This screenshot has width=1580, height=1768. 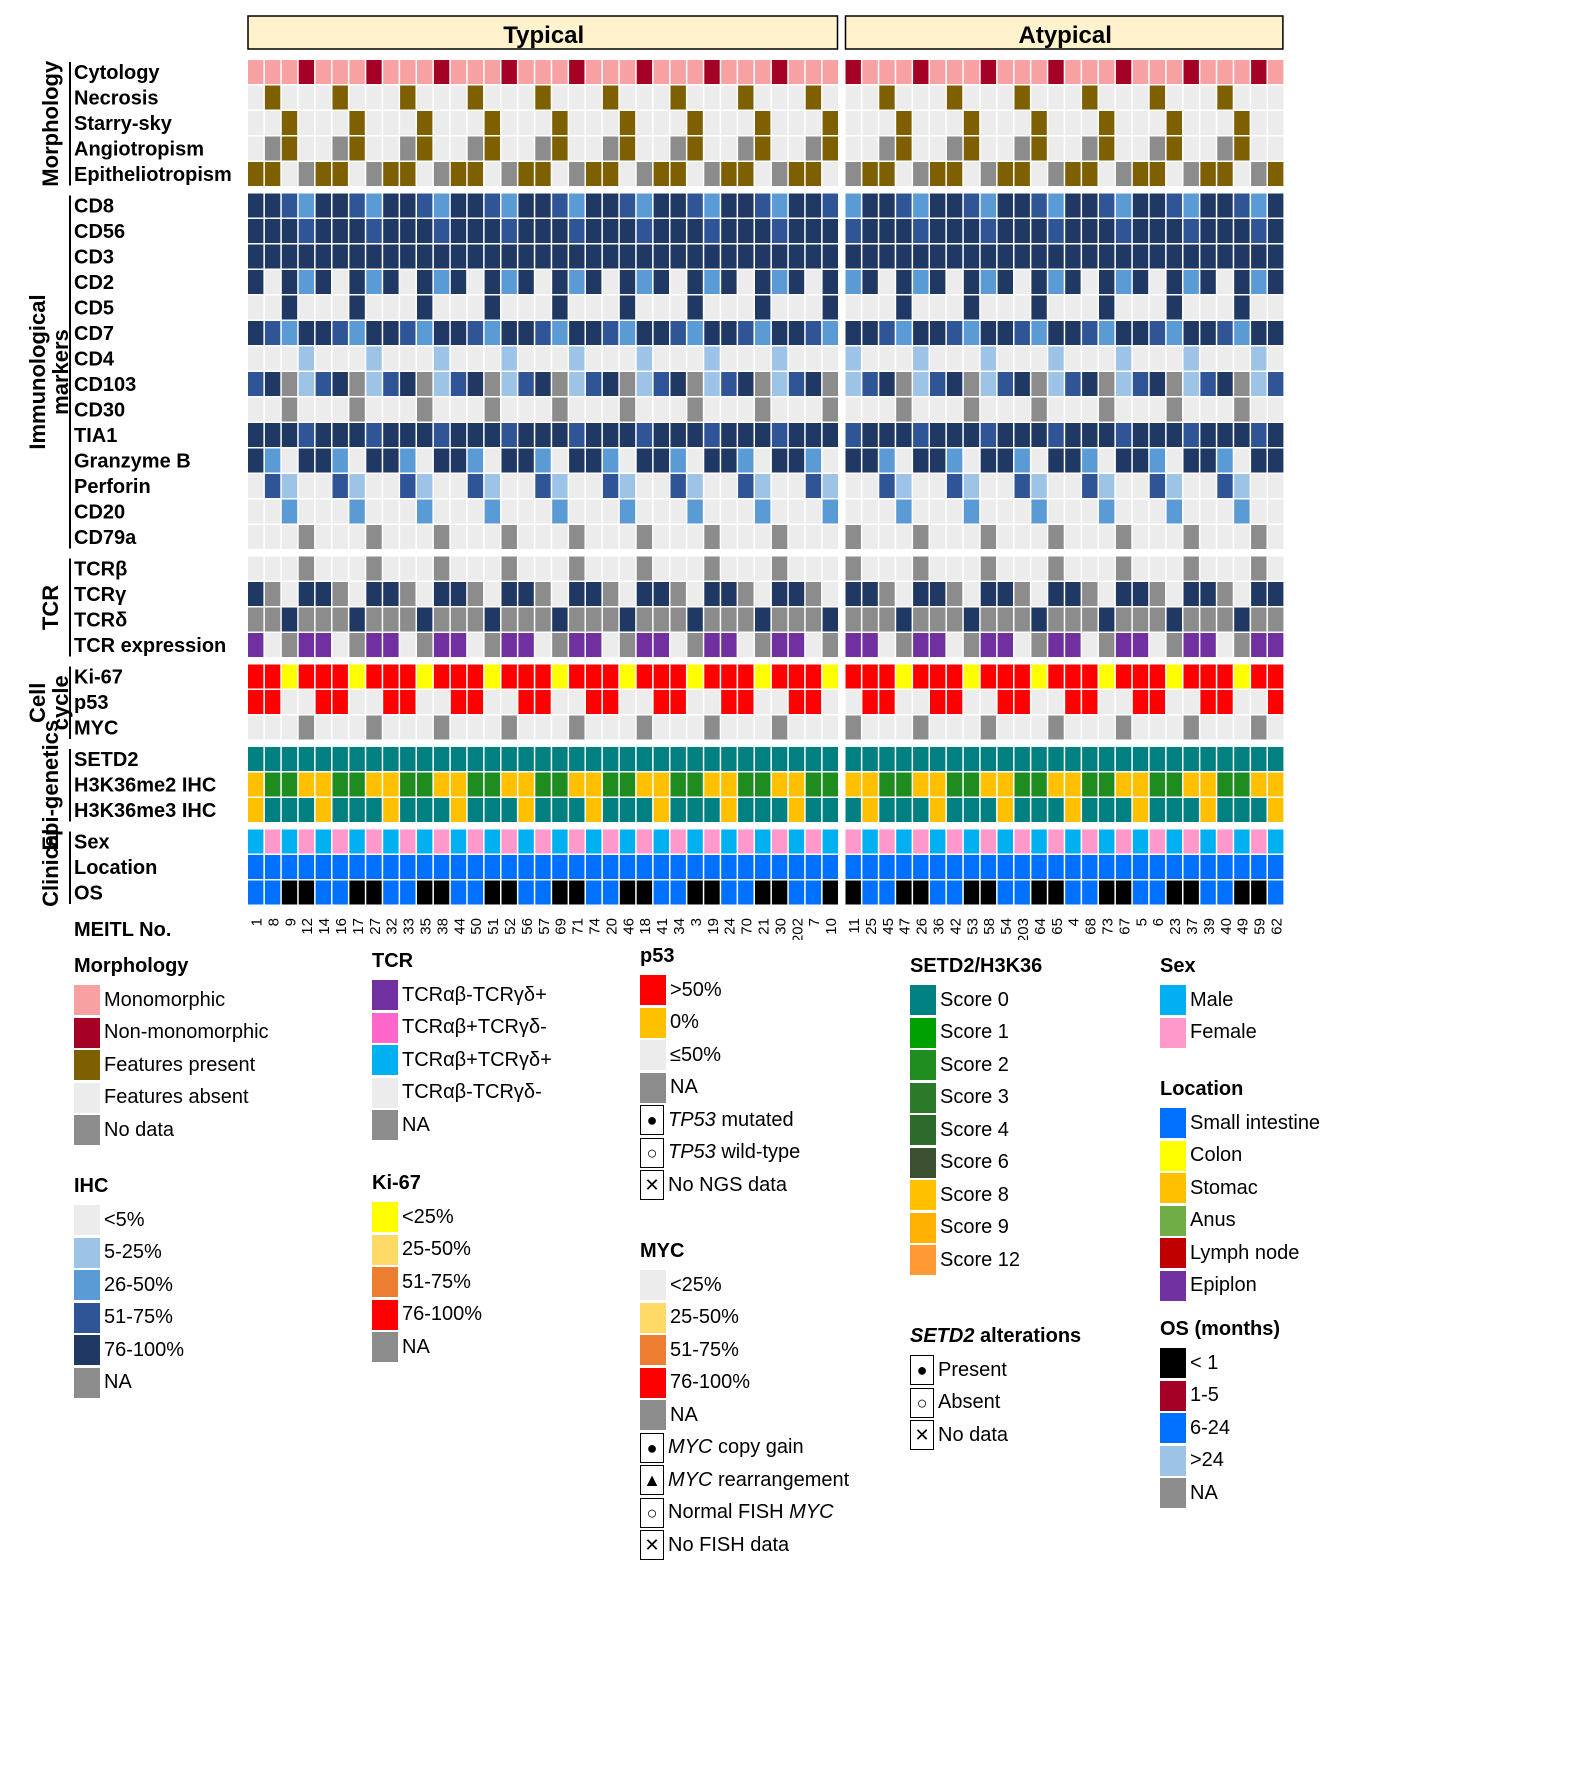 I want to click on case-label: 24, so click(x=730, y=926).